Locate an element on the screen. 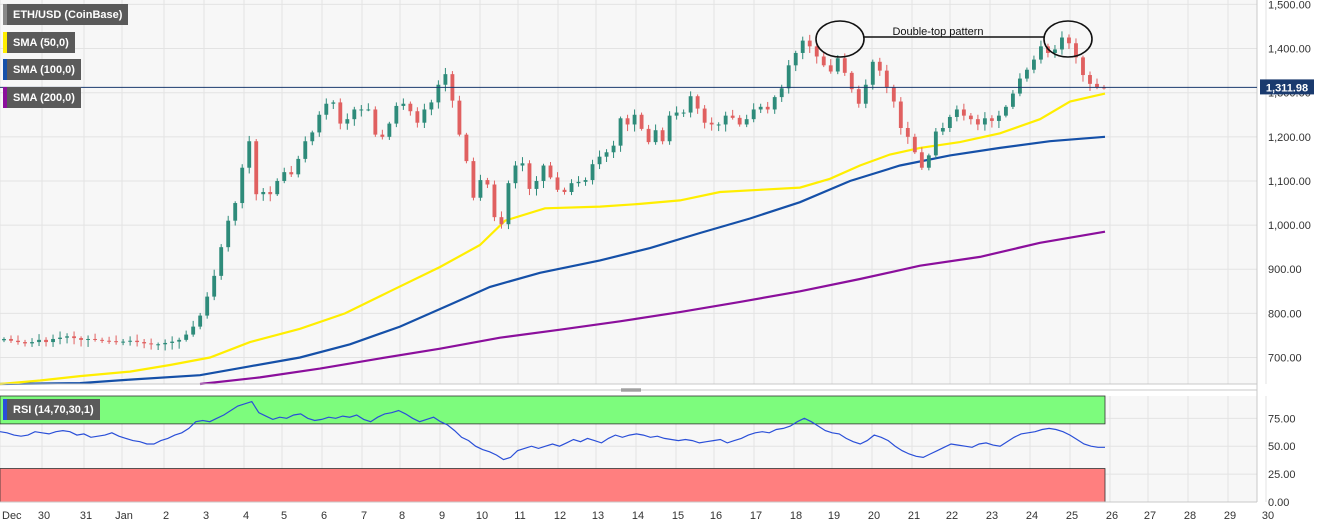 The height and width of the screenshot is (531, 1331). price-tick-label: 1,100.00 is located at coordinates (1289, 182).